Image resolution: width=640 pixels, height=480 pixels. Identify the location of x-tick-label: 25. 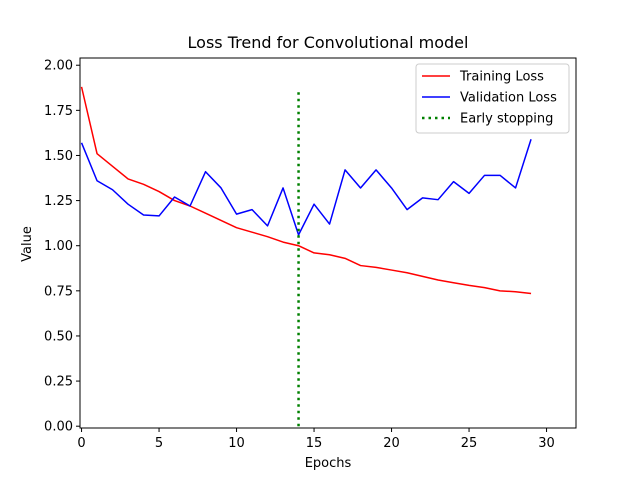
(469, 443).